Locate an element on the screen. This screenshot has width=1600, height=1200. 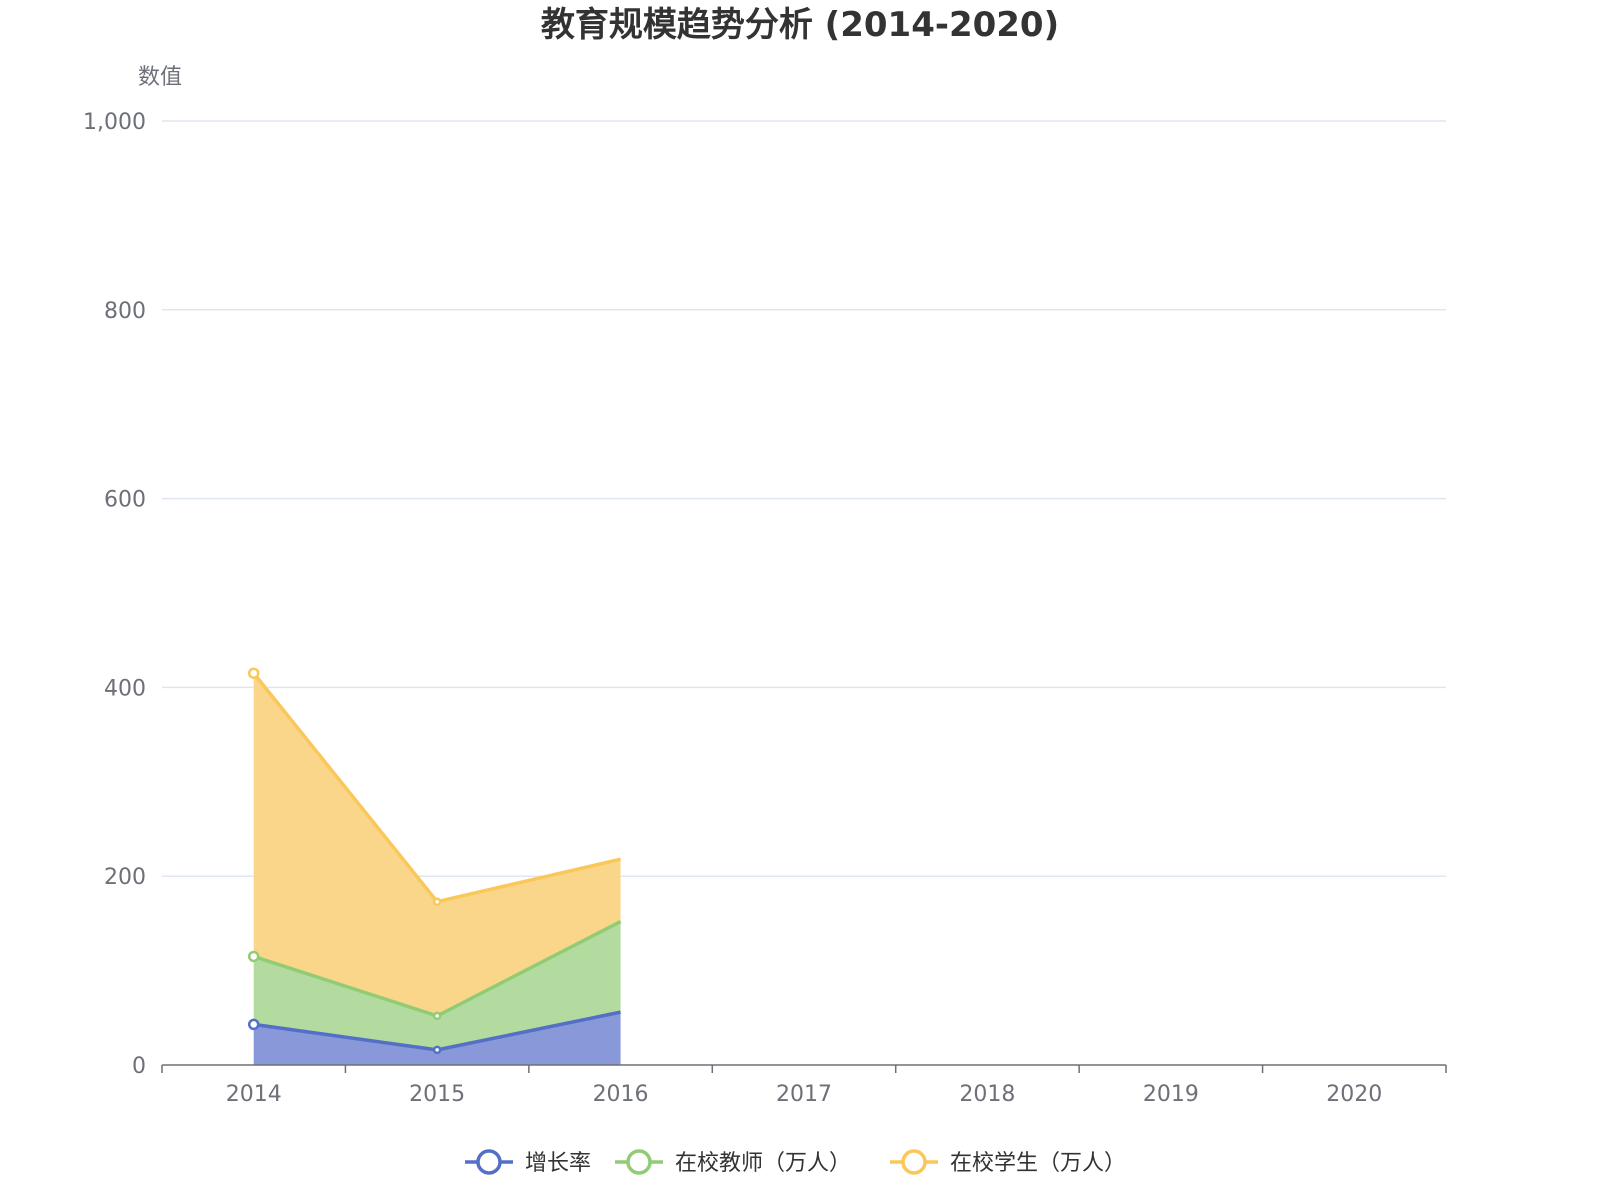
legend-item-1: 在校教师（万人） is located at coordinates (733, 1162).